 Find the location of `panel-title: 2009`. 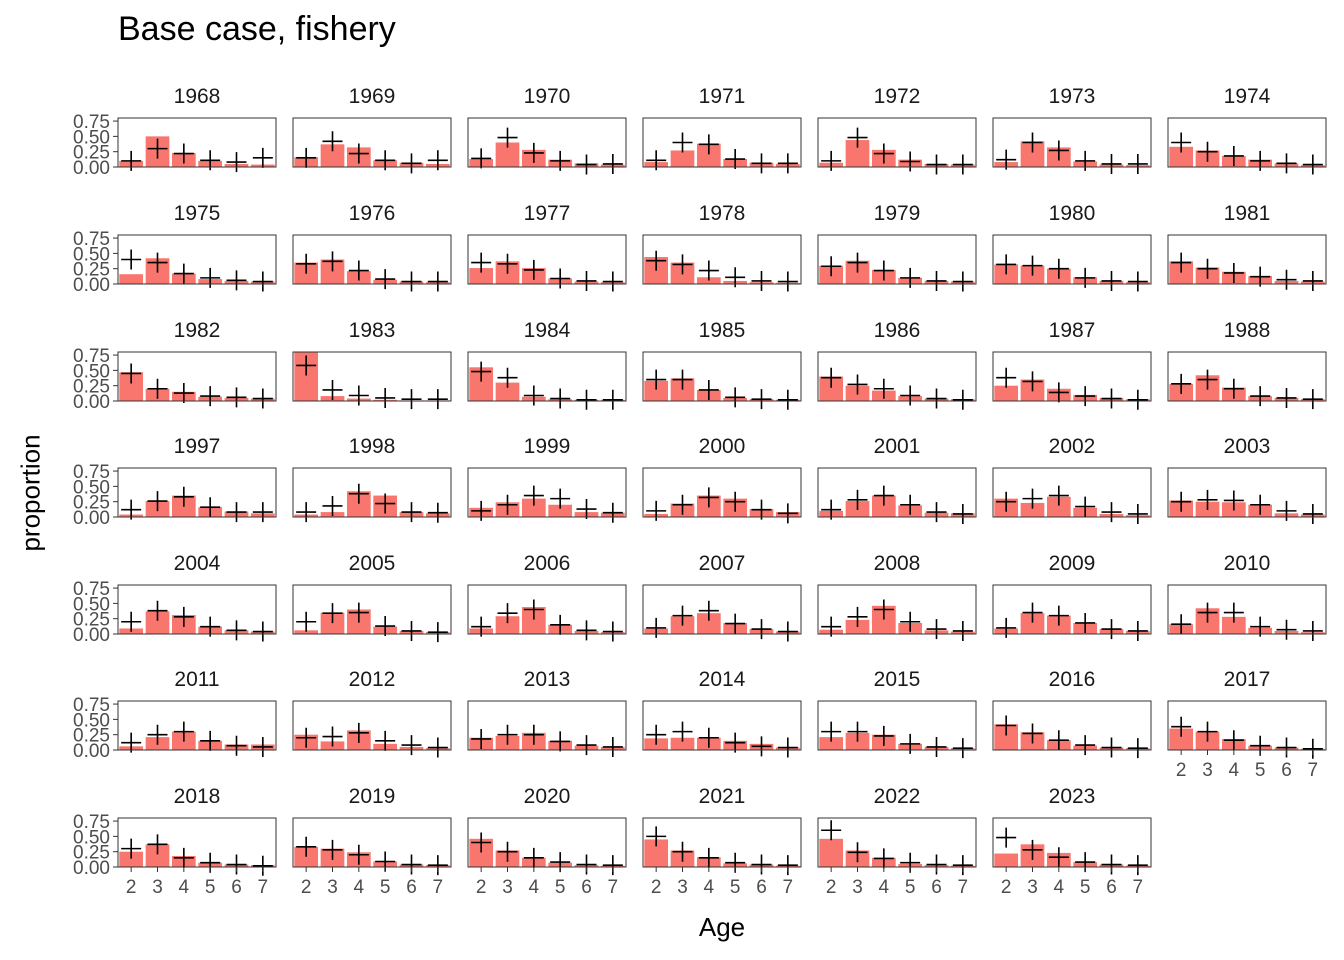

panel-title: 2009 is located at coordinates (1072, 563).